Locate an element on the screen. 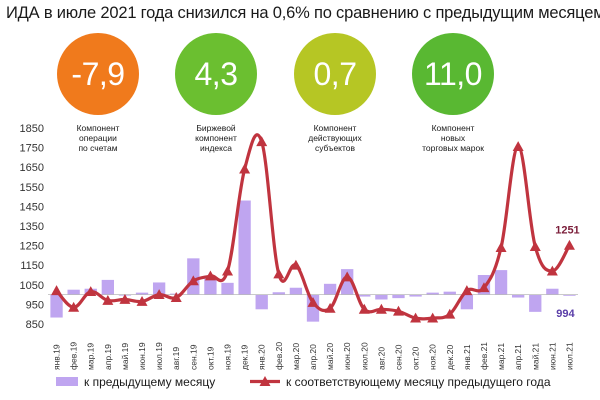 The image size is (600, 400). x-tick-label: фев.20 is located at coordinates (279, 356).